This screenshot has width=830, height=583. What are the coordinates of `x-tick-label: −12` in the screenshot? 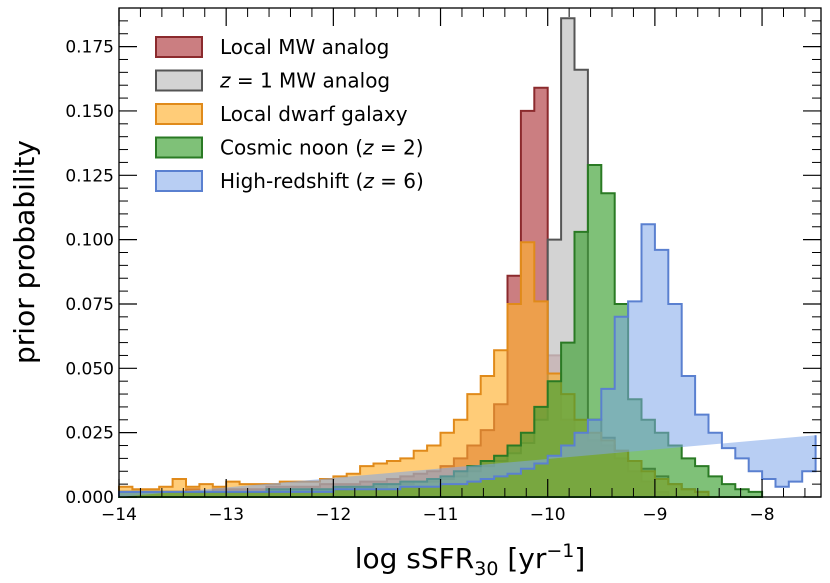 It's located at (333, 515).